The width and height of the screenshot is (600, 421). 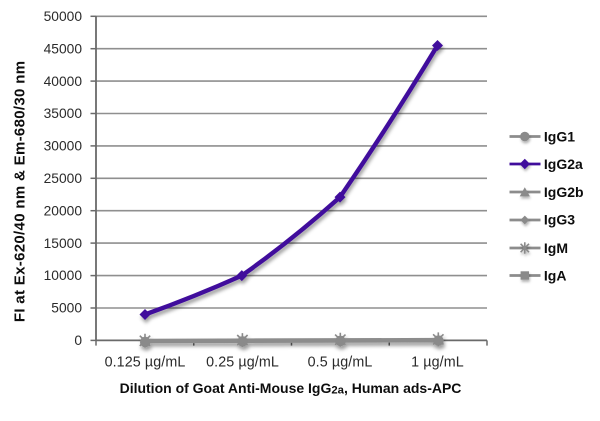 I want to click on svg-text: IgG2a, so click(x=563, y=164).